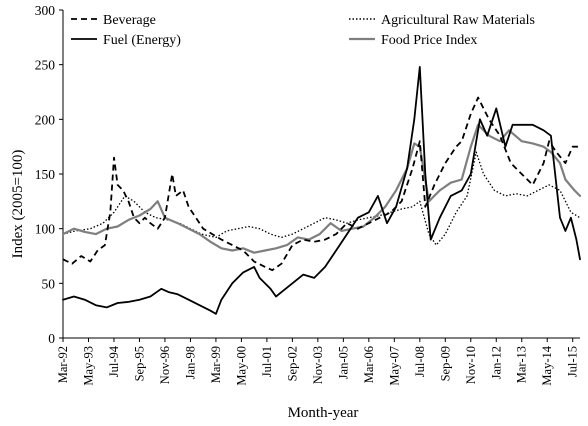 This screenshot has width=588, height=426. I want to click on y-axis: 0 50 100 150 200 250 300, so click(49, 174).